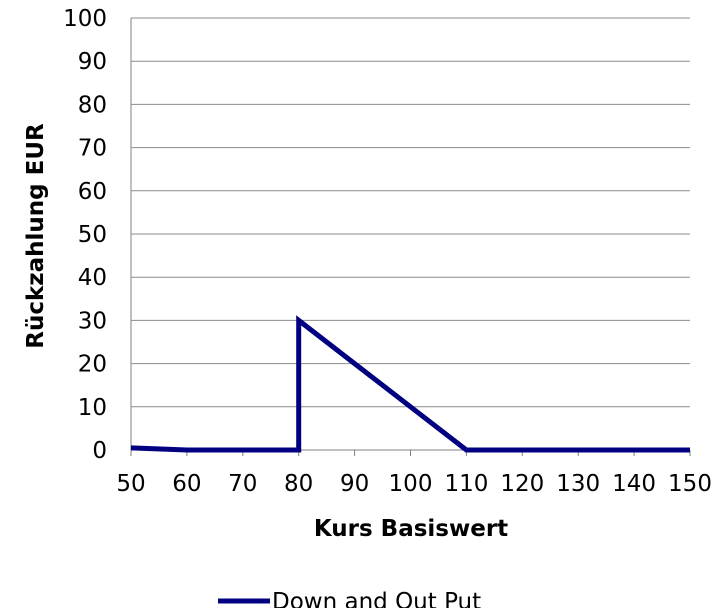 This screenshot has width=725, height=608. What do you see at coordinates (354, 484) in the screenshot?
I see `x-tick-label: 90` at bounding box center [354, 484].